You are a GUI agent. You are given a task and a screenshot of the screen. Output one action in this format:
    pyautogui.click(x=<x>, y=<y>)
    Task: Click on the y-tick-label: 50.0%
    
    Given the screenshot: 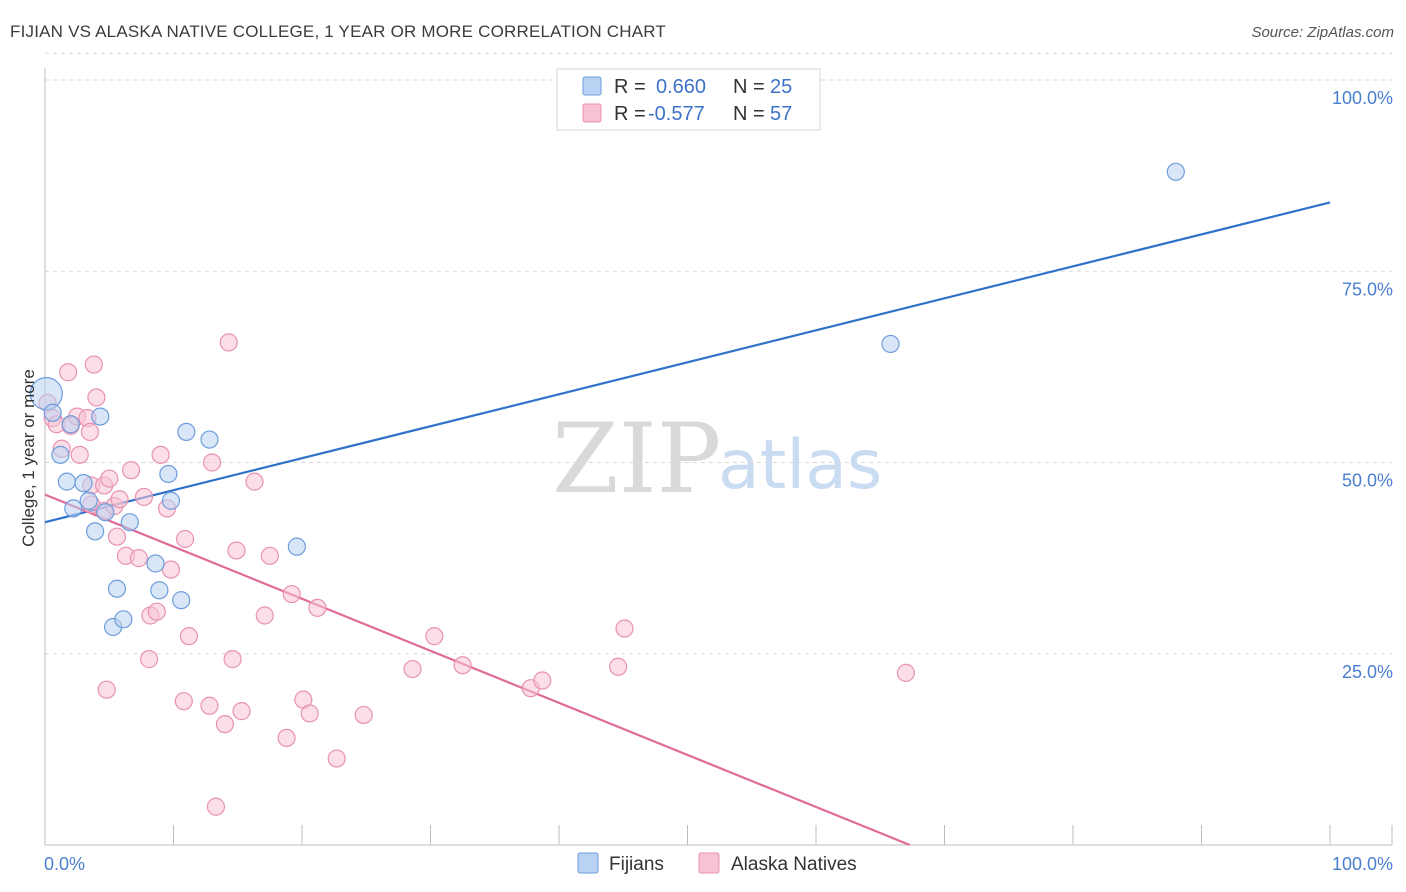 What is the action you would take?
    pyautogui.click(x=1367, y=481)
    